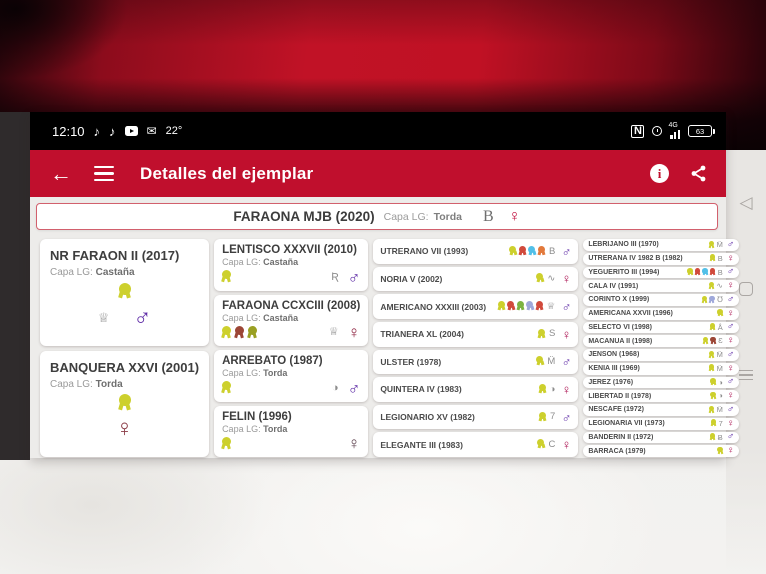 The height and width of the screenshot is (574, 766). What do you see at coordinates (661, 245) in the screenshot?
I see `pedigree-cell: LEBRIJANO III (1970) M̈ ♂` at bounding box center [661, 245].